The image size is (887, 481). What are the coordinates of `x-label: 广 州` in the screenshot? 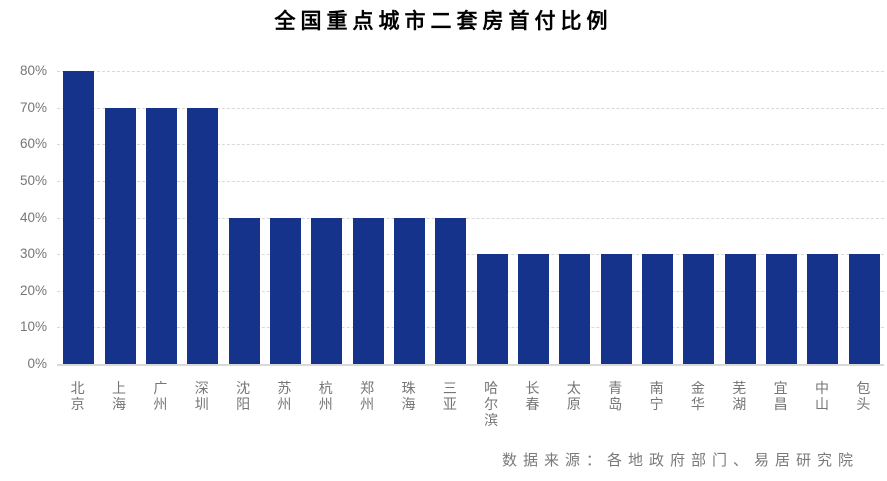 It's located at (160, 396).